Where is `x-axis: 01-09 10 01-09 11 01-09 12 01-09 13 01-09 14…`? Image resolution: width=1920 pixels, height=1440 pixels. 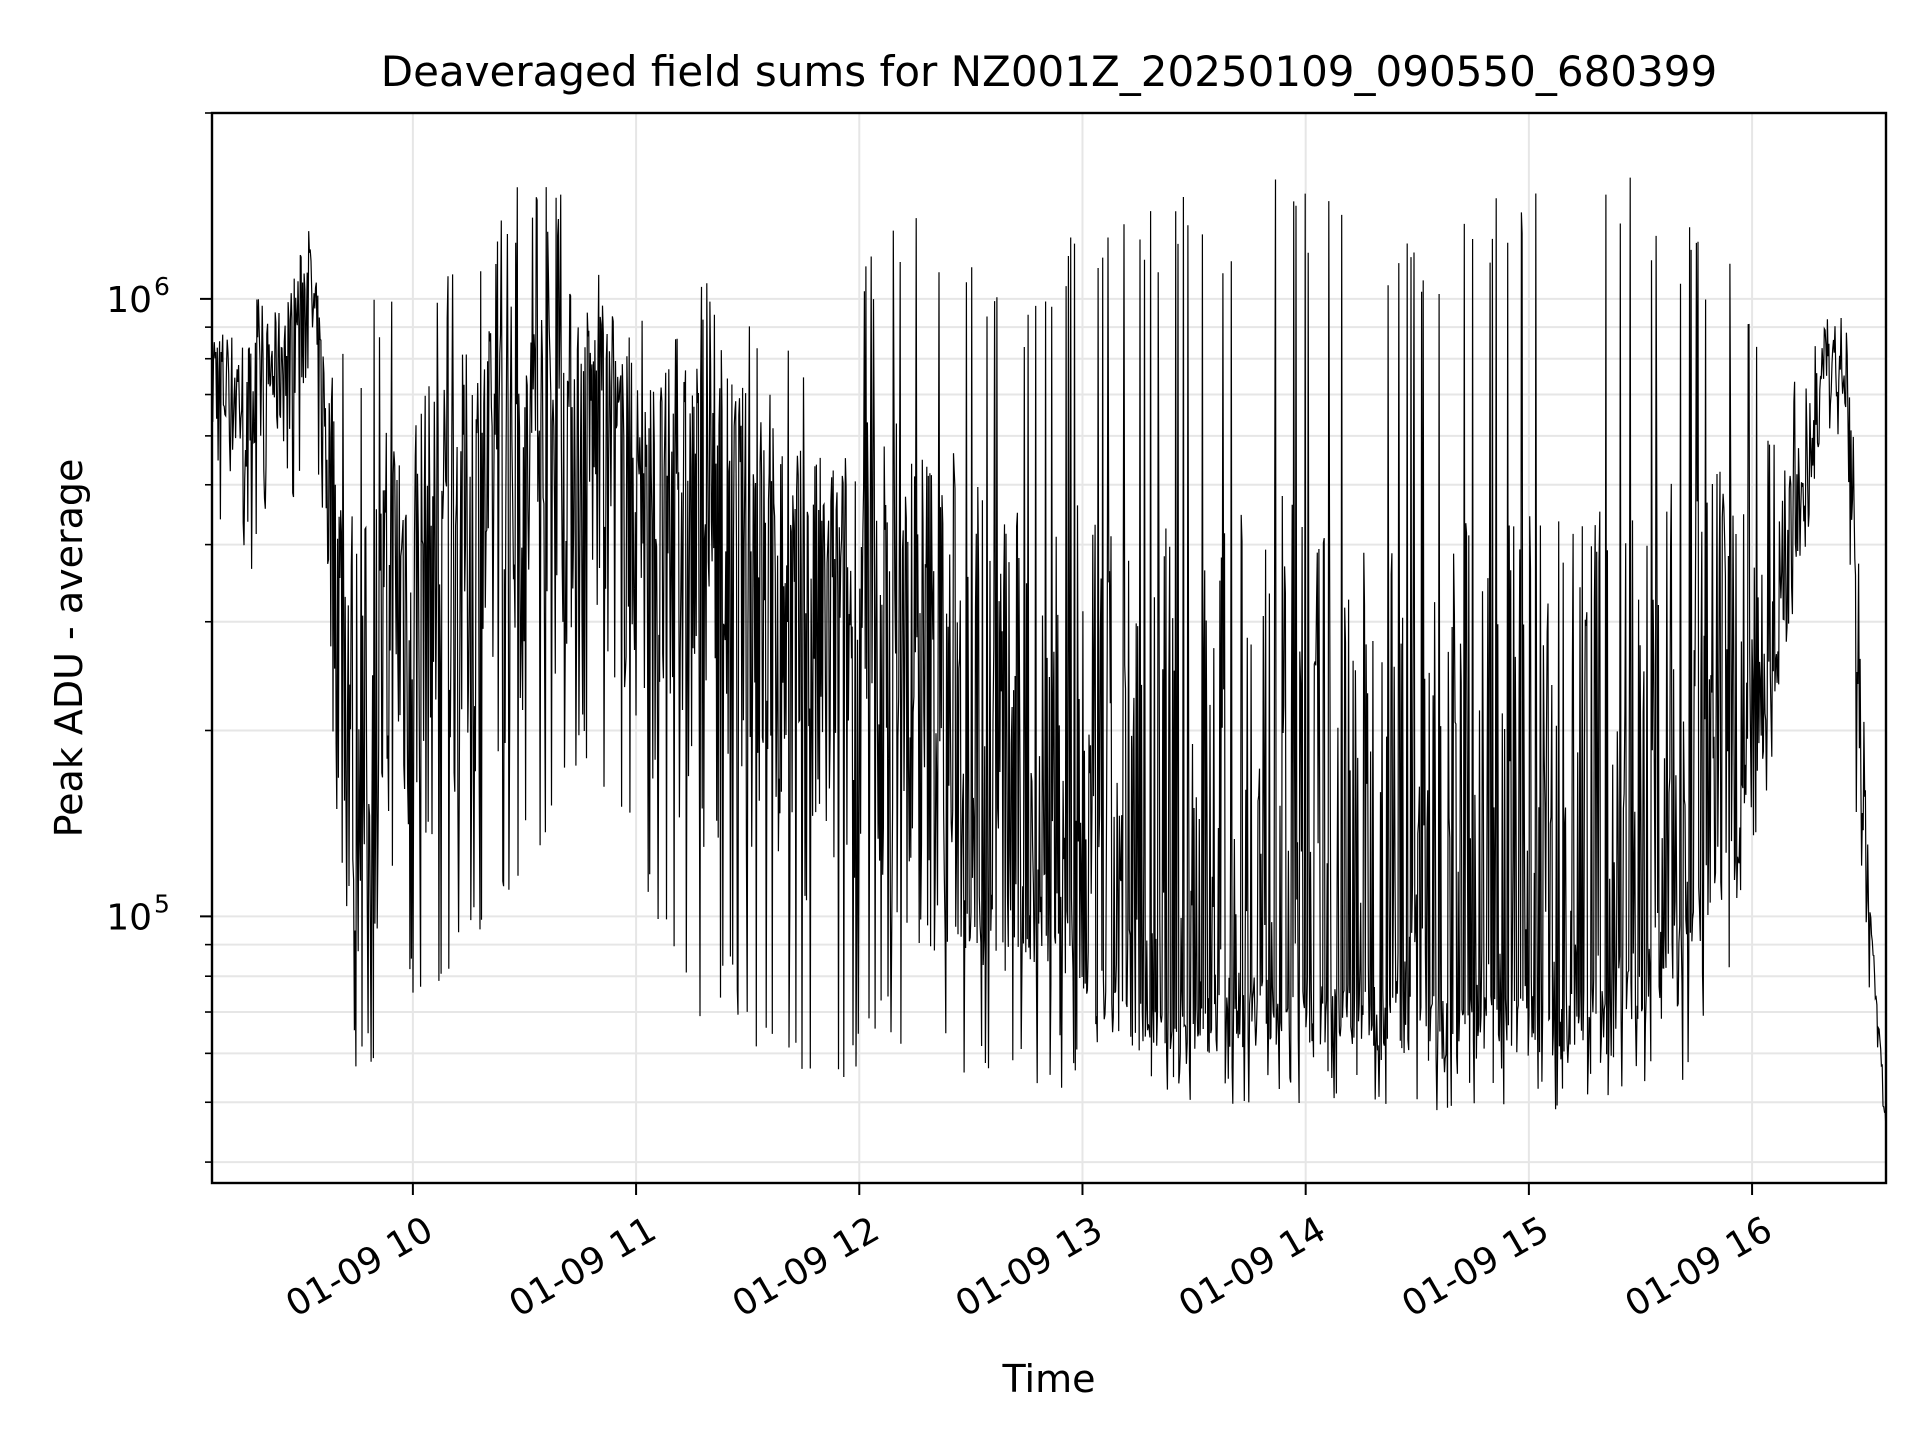 x-axis: 01-09 10 01-09 11 01-09 12 01-09 13 01-09 14… is located at coordinates (1029, 1254).